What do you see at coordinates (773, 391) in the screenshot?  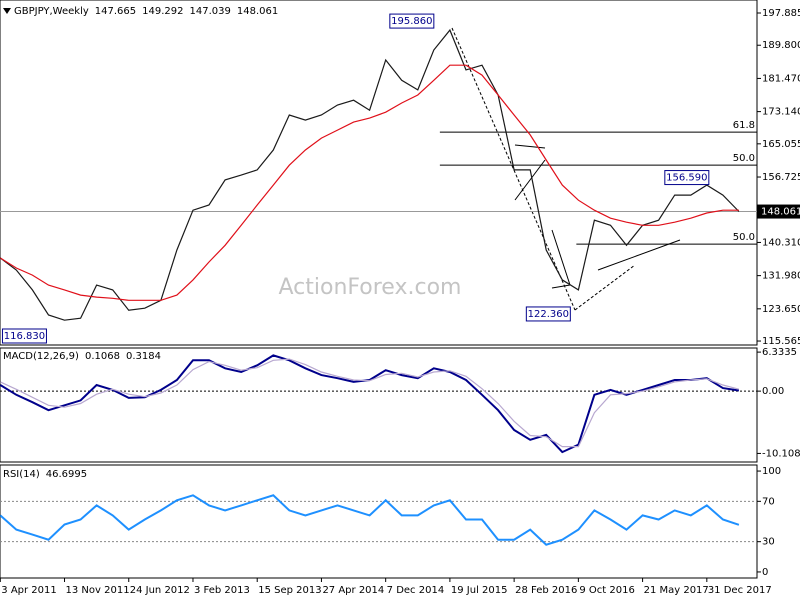 I see `y-tick-label: 0.00` at bounding box center [773, 391].